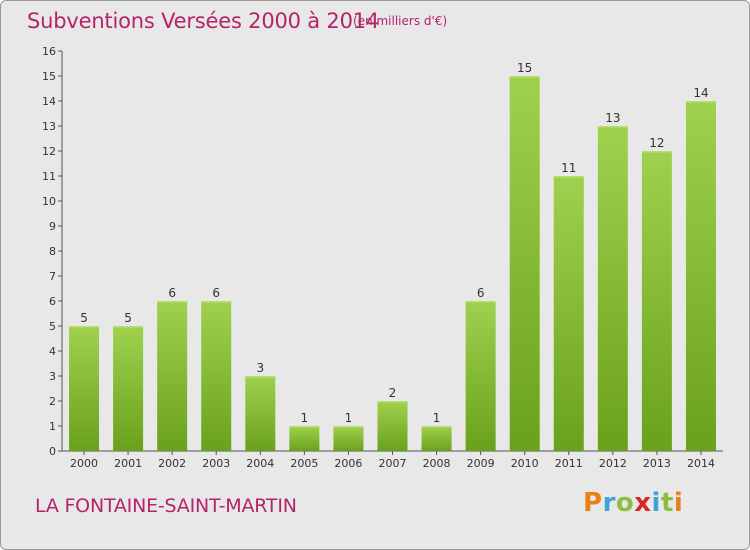 Image resolution: width=750 pixels, height=550 pixels. I want to click on y-tick-label: 14, so click(49, 101).